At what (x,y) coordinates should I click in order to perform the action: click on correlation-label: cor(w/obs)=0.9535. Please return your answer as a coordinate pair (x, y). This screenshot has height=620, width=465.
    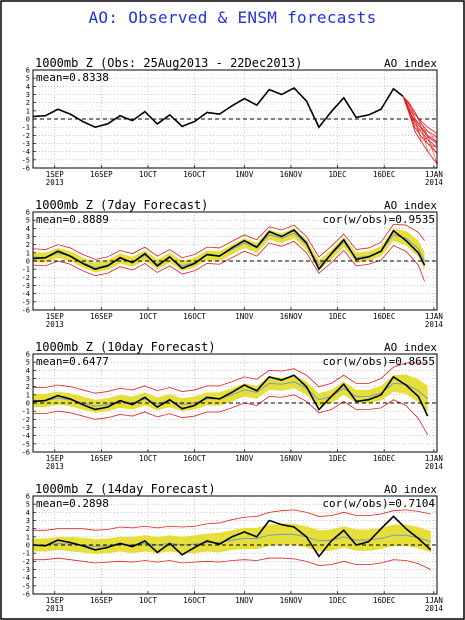
    Looking at the image, I should click on (378, 219).